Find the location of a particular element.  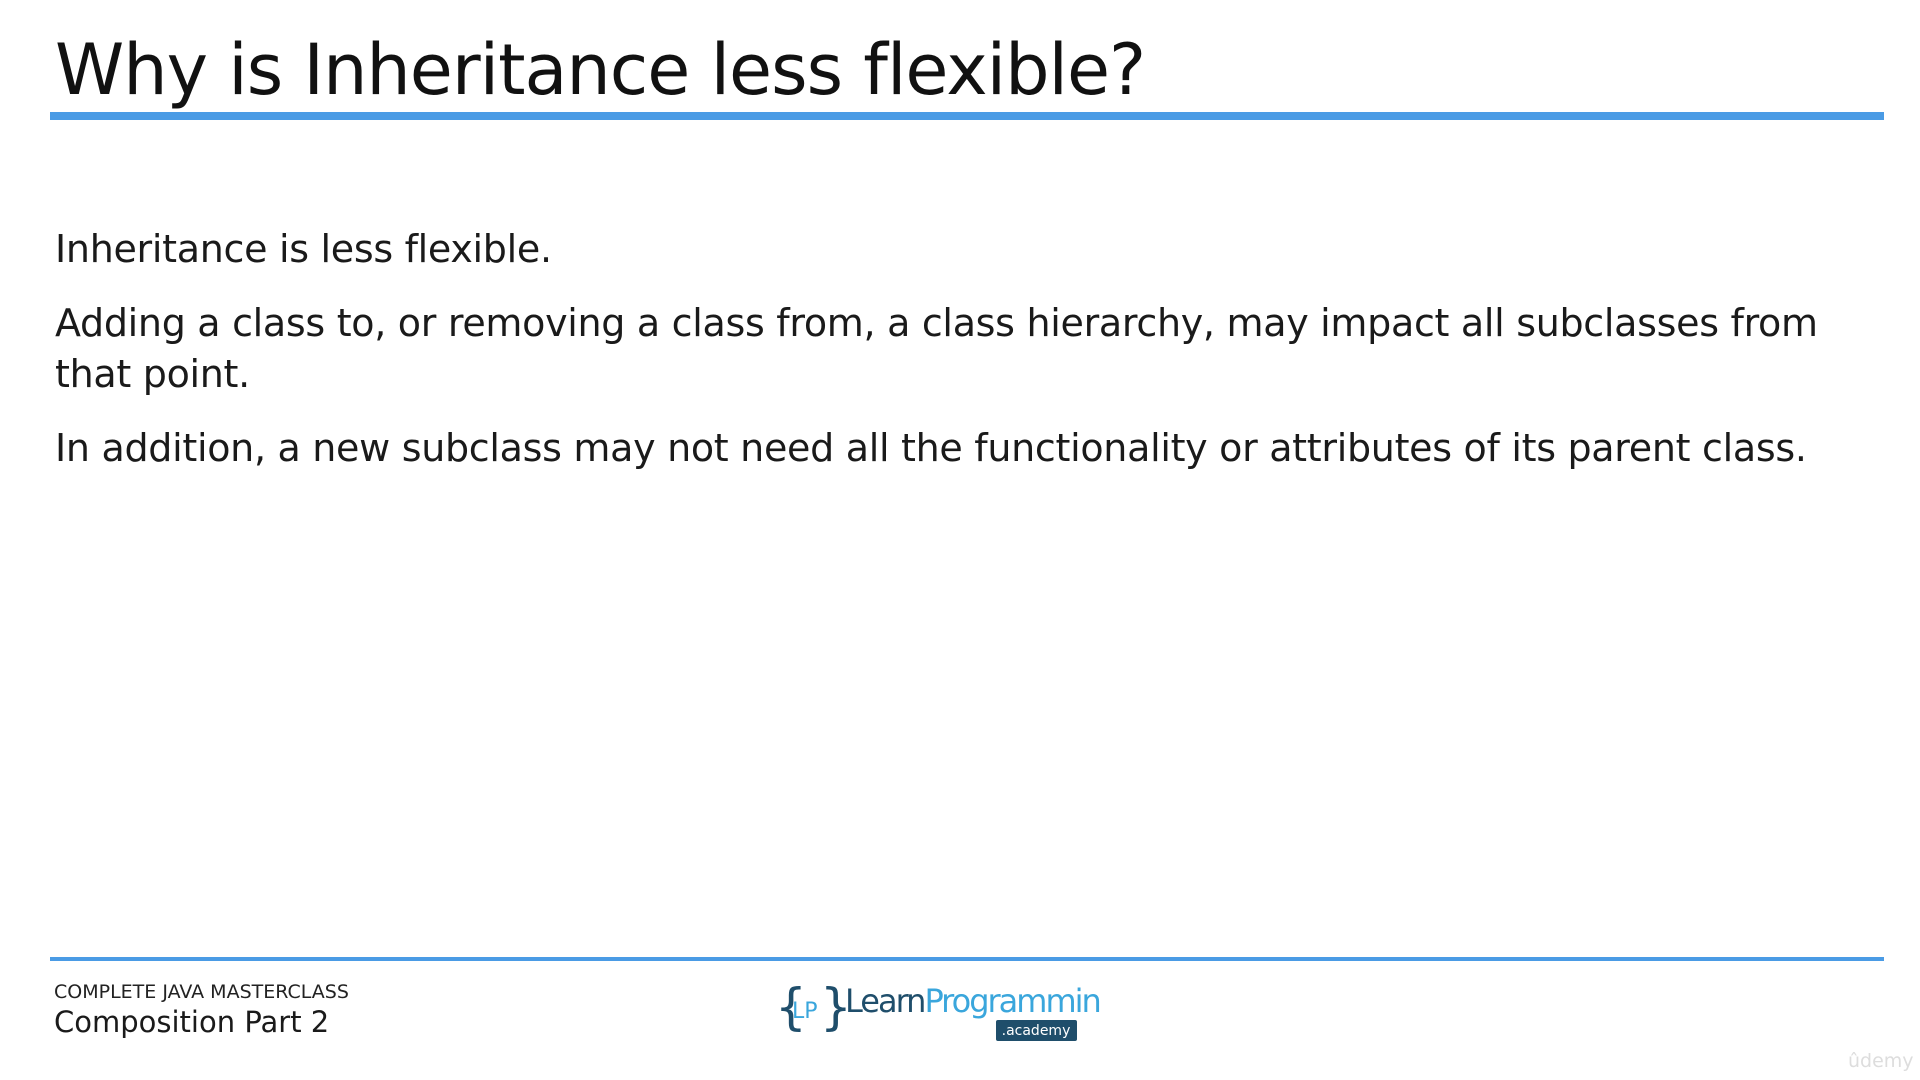

logo-word-programming: Programming is located at coordinates (1012, 1001).